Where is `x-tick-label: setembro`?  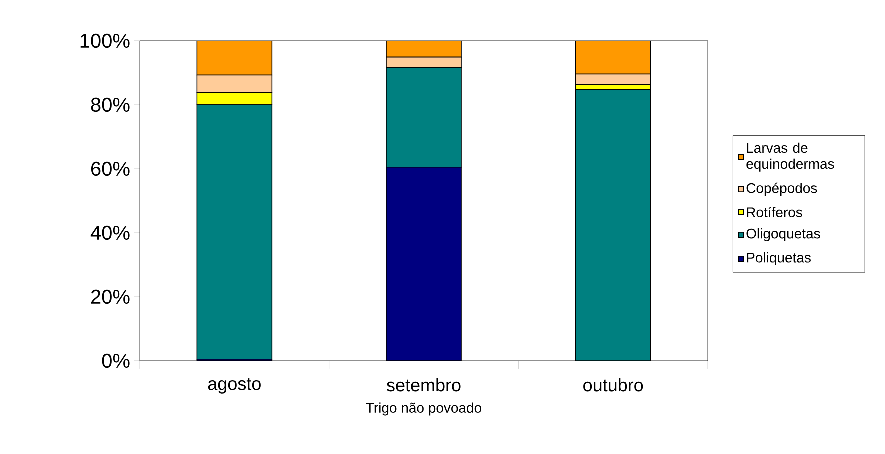
x-tick-label: setembro is located at coordinates (423, 385).